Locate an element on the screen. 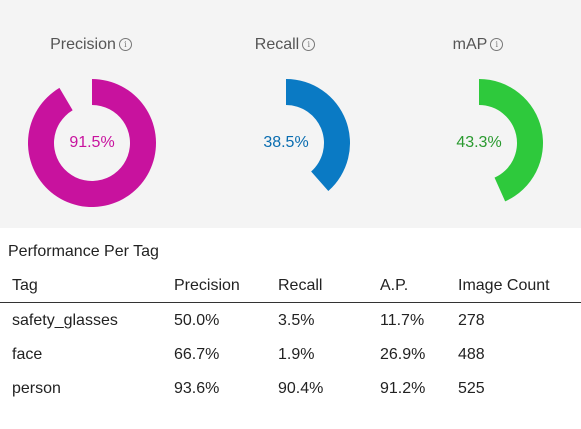 Image resolution: width=581 pixels, height=429 pixels. performance-title: Performance Per Tag is located at coordinates (83, 251).